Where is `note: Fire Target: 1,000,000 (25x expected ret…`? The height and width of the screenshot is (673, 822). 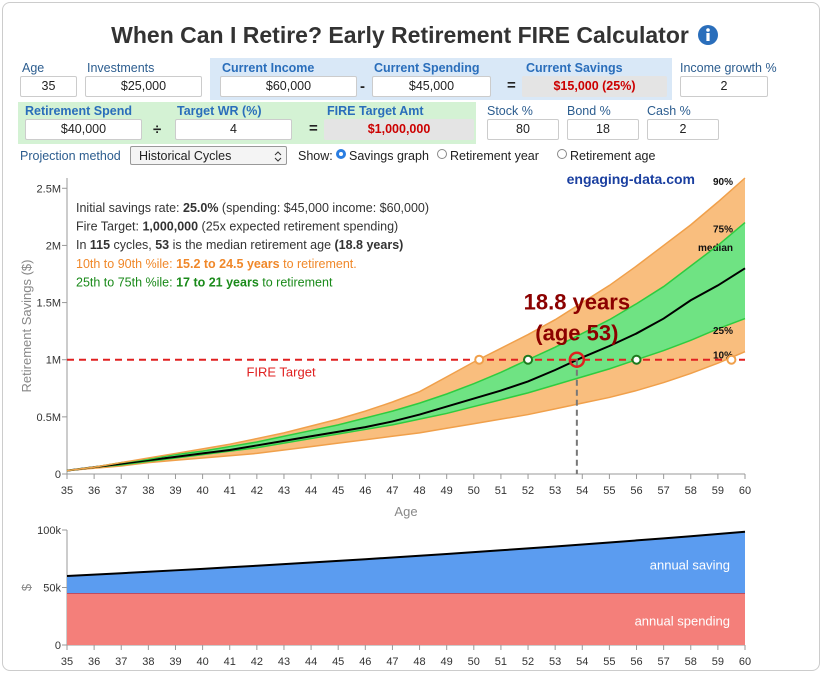 note: Fire Target: 1,000,000 (25x expected ret… is located at coordinates (237, 227).